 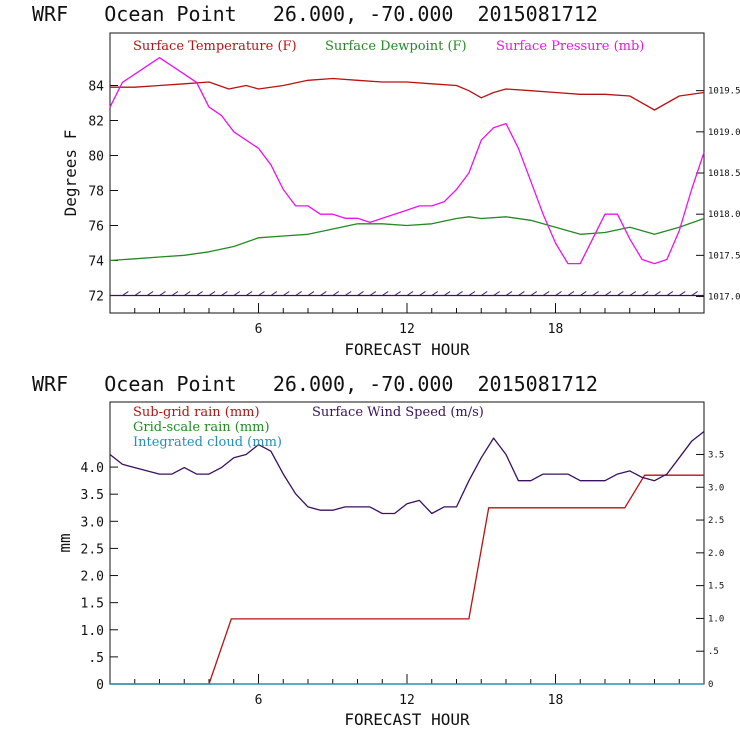 What do you see at coordinates (215, 46) in the screenshot?
I see `legend-surface-temperature: Surface Temperature (F)` at bounding box center [215, 46].